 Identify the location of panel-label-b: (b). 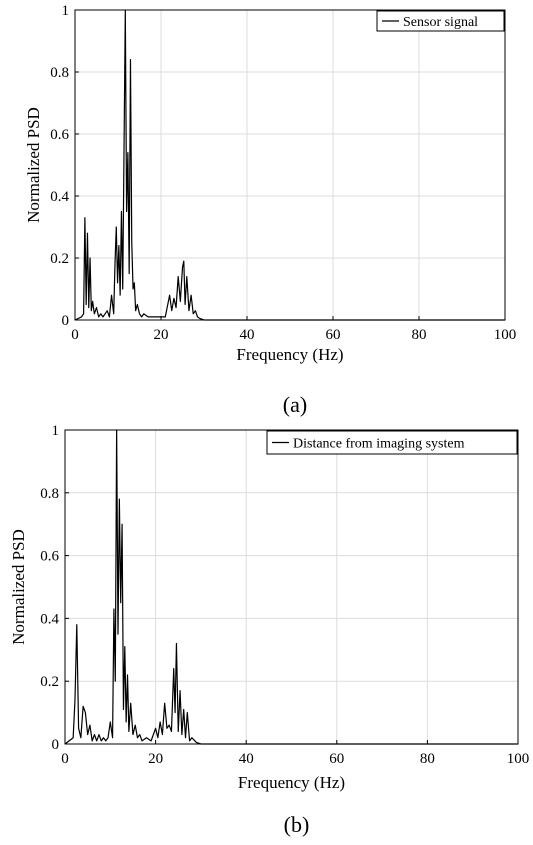
(297, 824).